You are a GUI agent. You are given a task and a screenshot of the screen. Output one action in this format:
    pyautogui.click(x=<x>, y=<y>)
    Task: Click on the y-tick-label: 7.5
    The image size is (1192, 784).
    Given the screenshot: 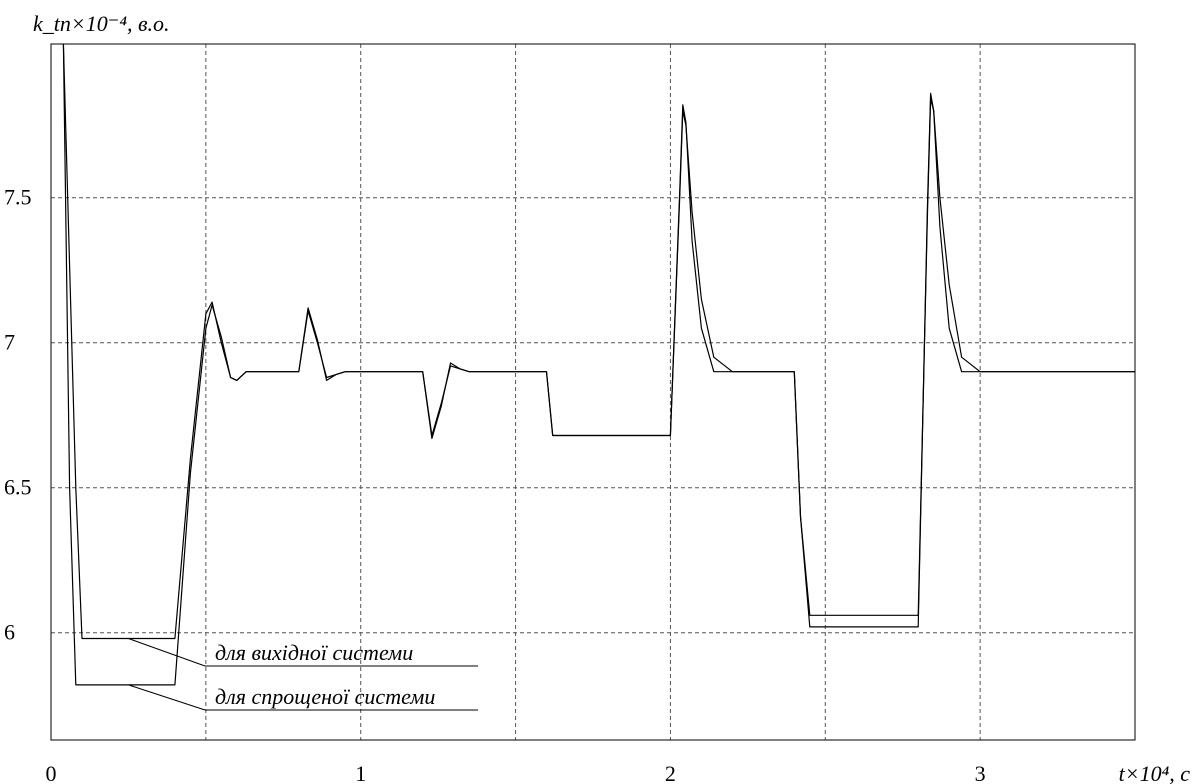 What is the action you would take?
    pyautogui.click(x=18, y=197)
    